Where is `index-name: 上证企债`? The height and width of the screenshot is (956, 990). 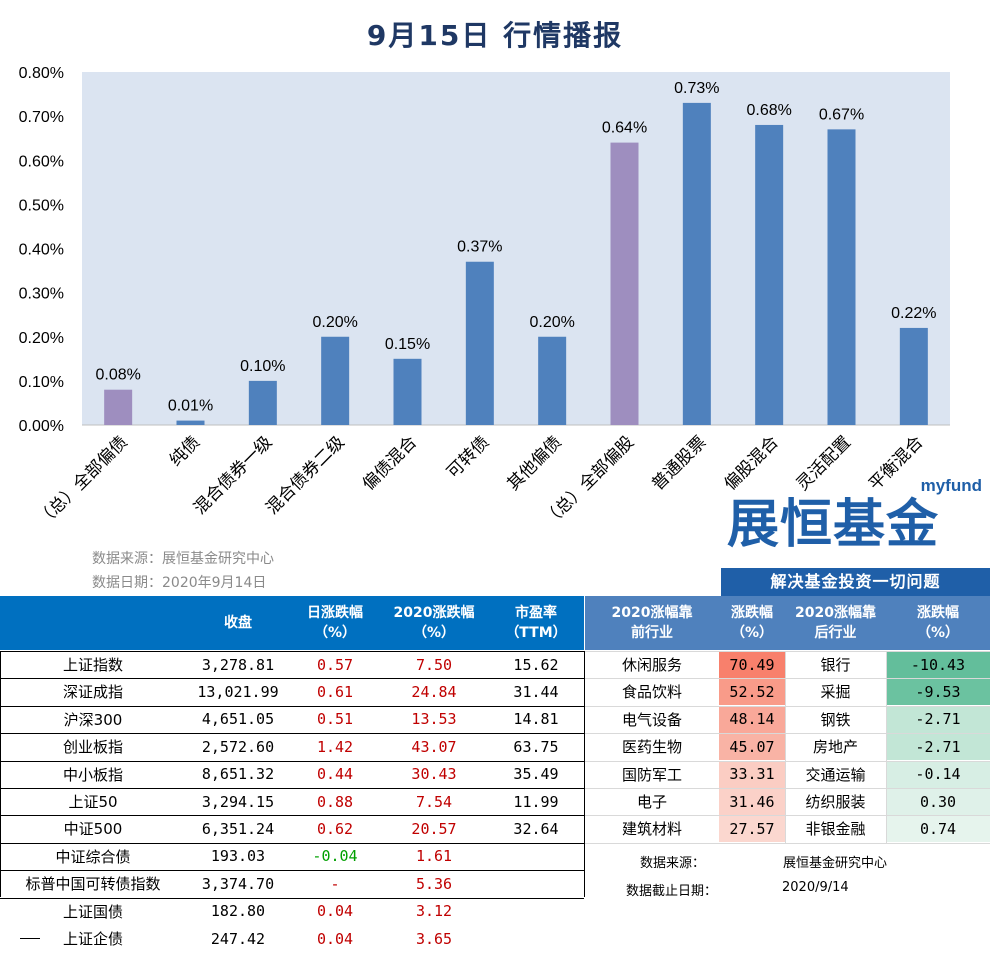
index-name: 上证企债 is located at coordinates (92, 939).